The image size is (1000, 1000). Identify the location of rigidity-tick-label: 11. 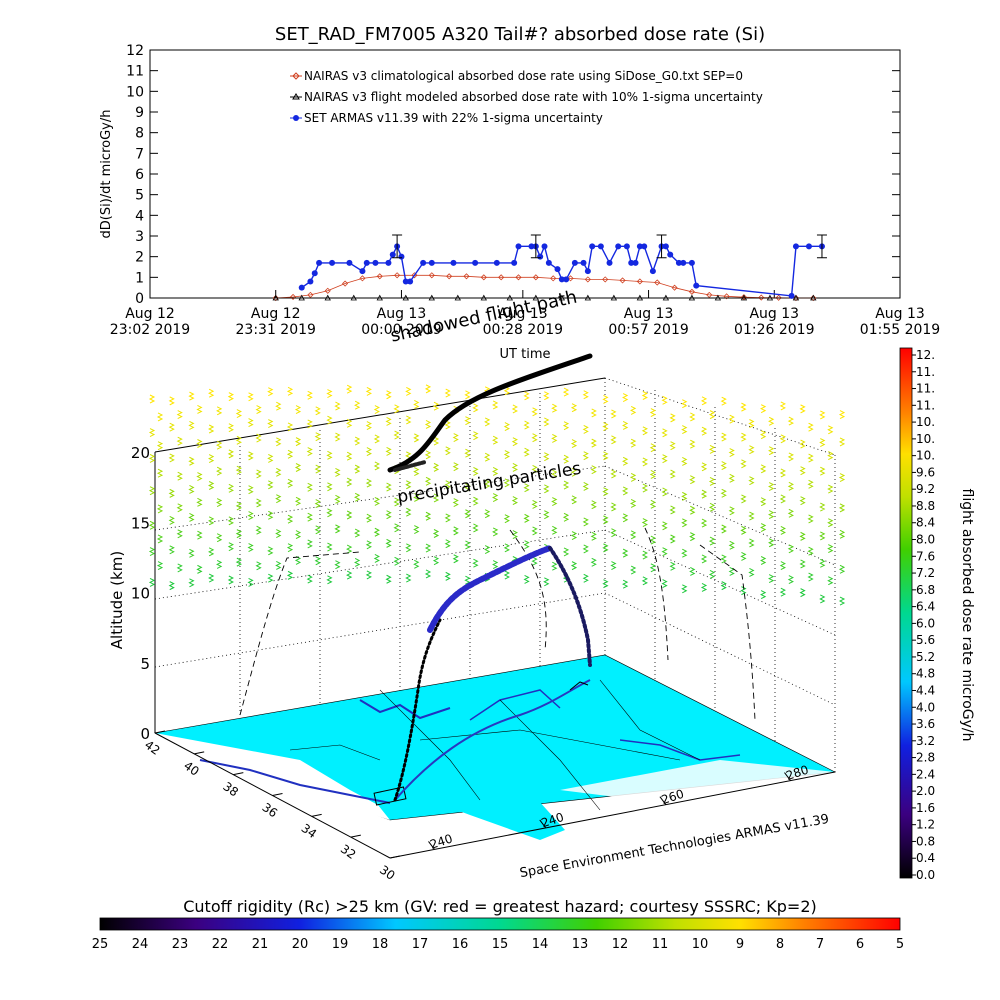
(660, 944).